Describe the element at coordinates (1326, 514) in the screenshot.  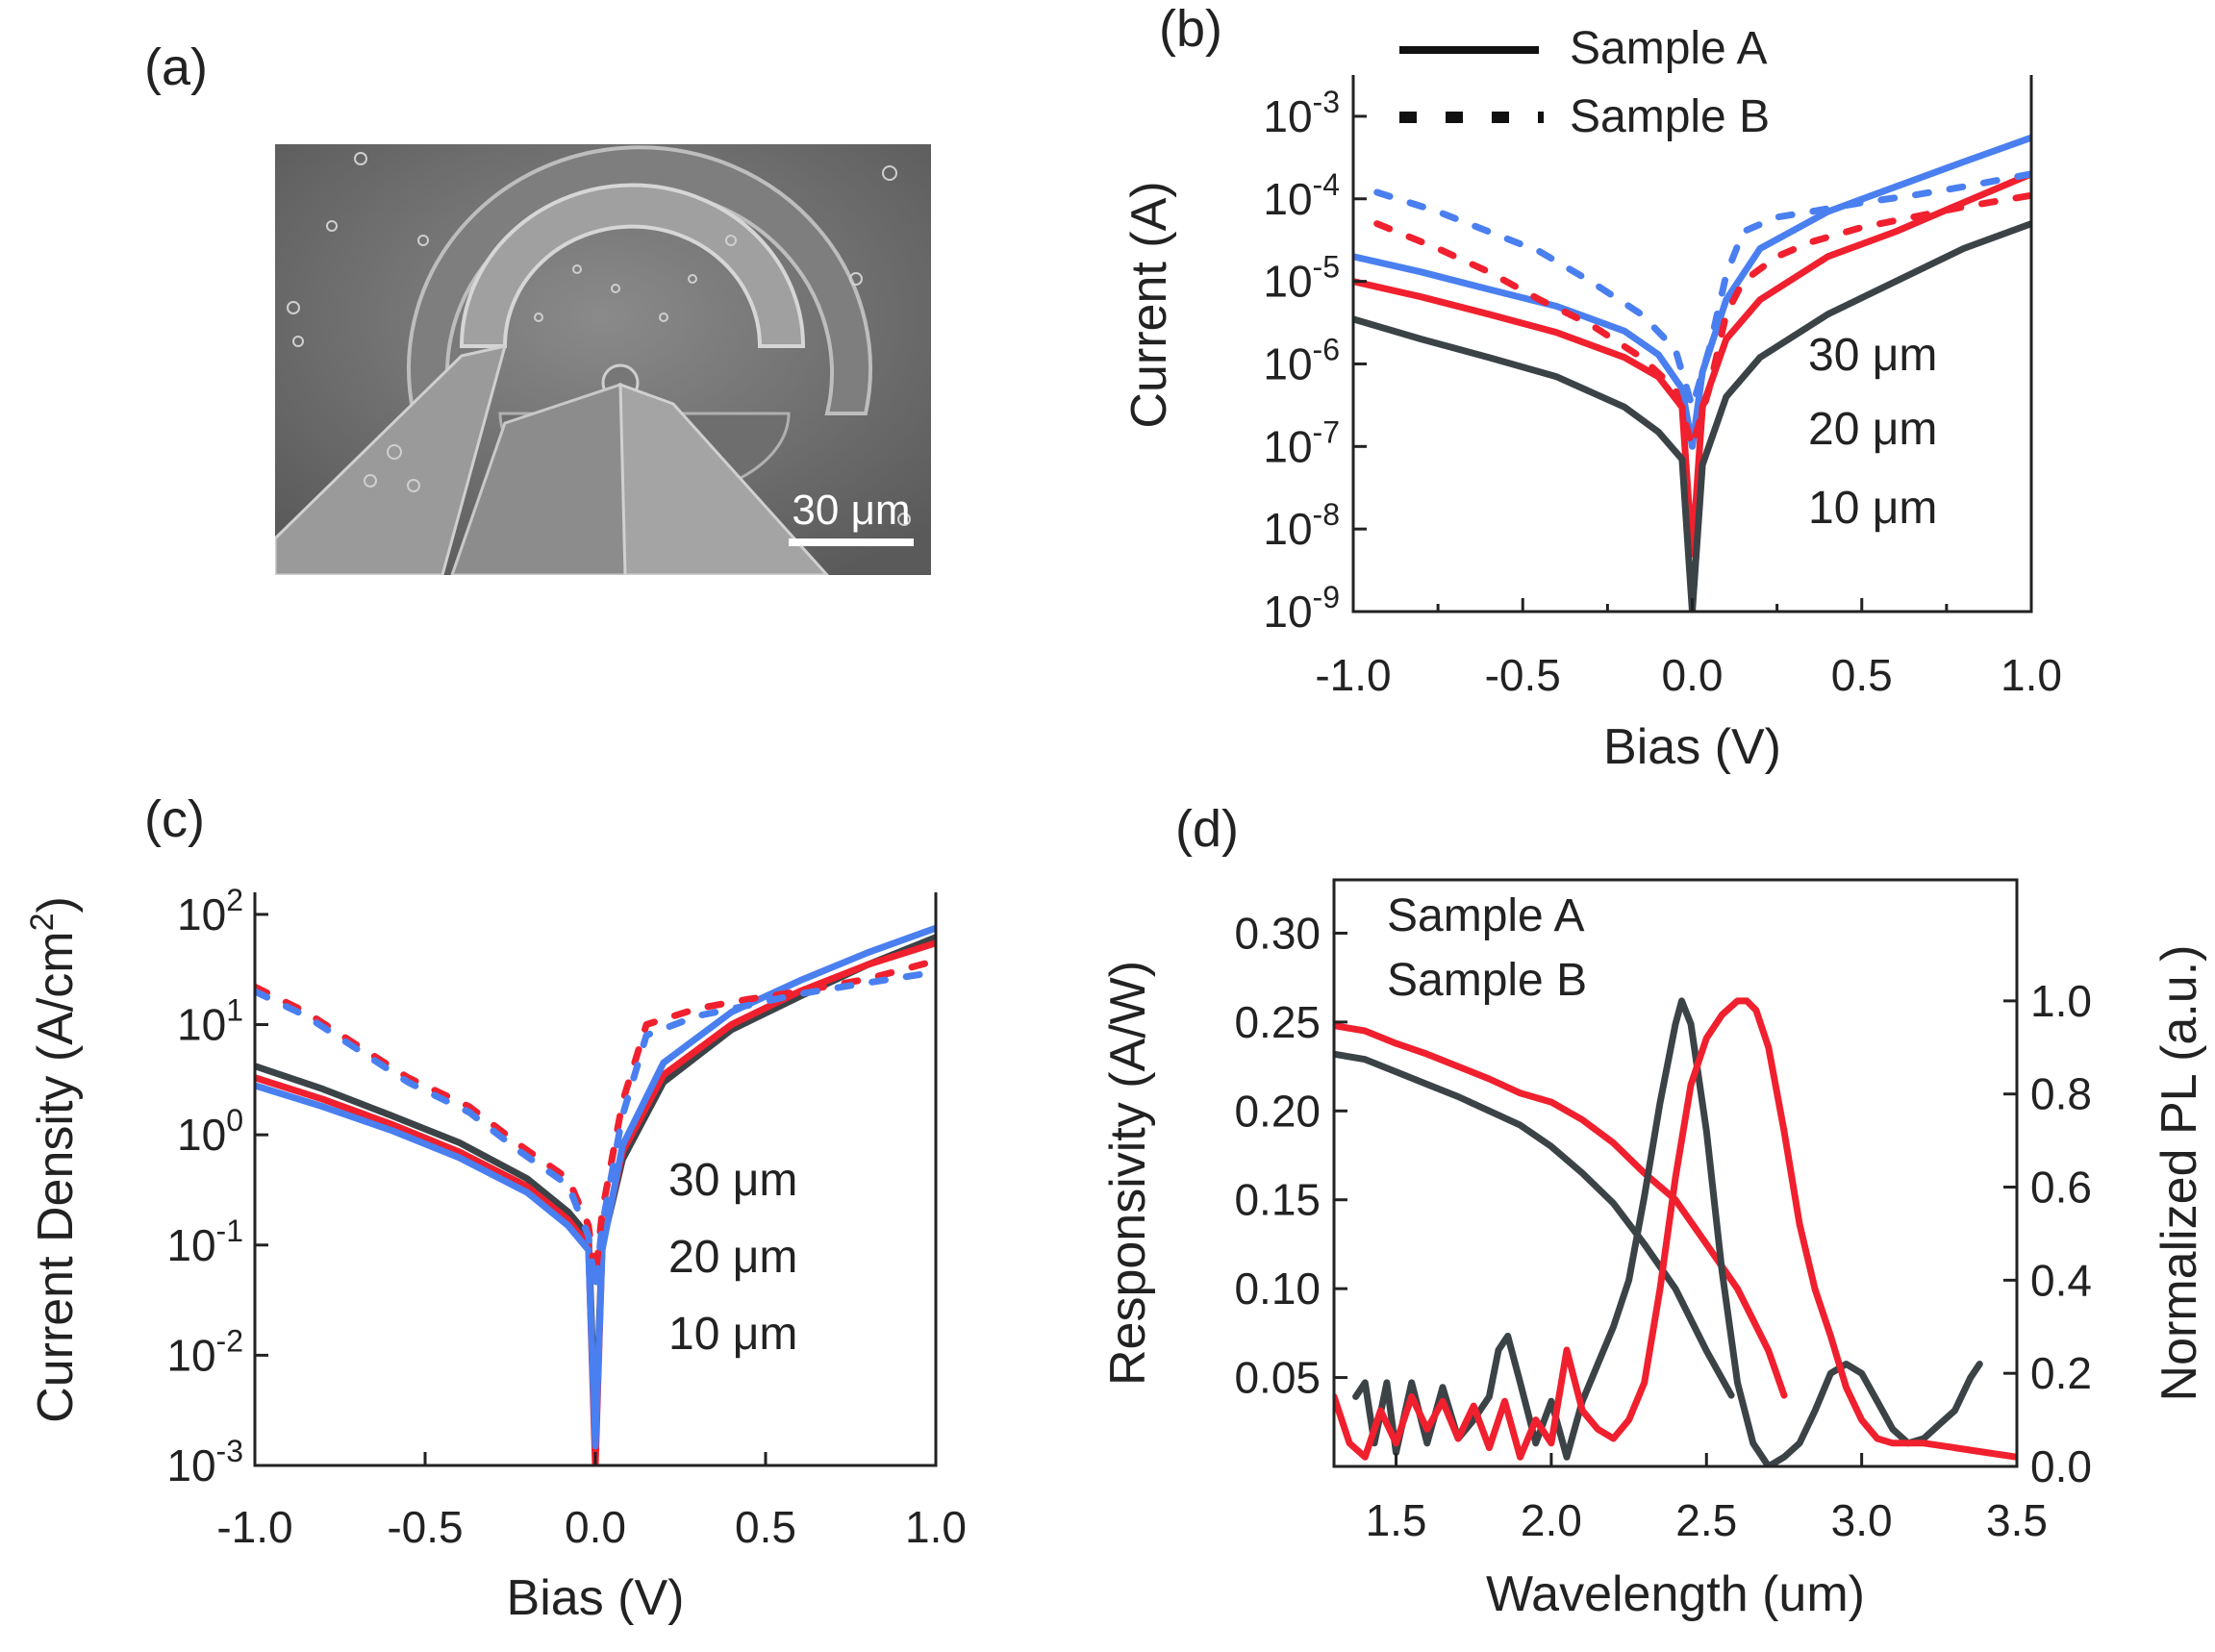
I see `ytick-label-b-1-exp: -8` at that location.